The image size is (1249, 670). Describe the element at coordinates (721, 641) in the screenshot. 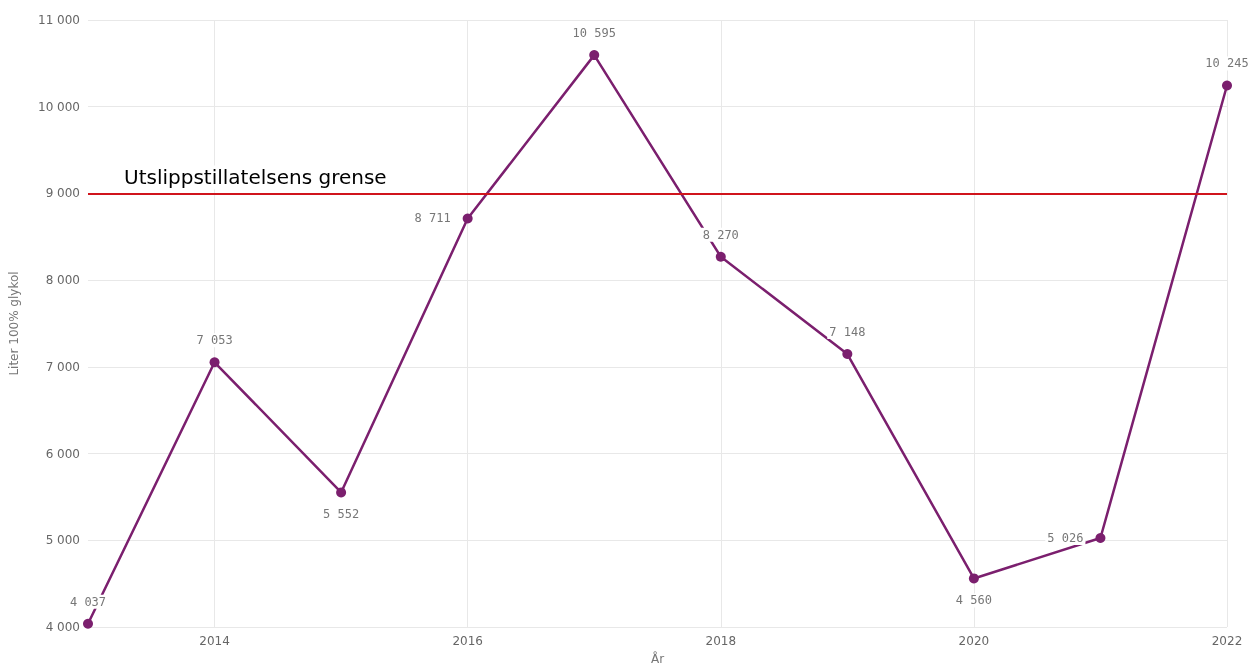

I see `x-tick-label: 2018` at that location.